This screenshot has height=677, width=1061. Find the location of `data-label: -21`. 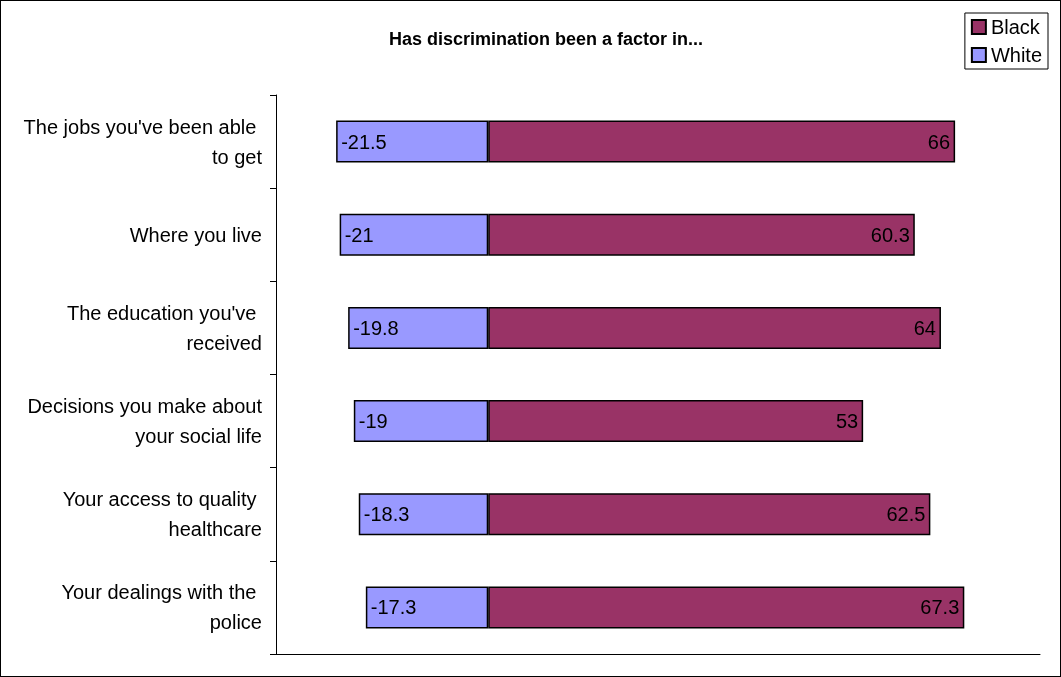

data-label: -21 is located at coordinates (359, 234).